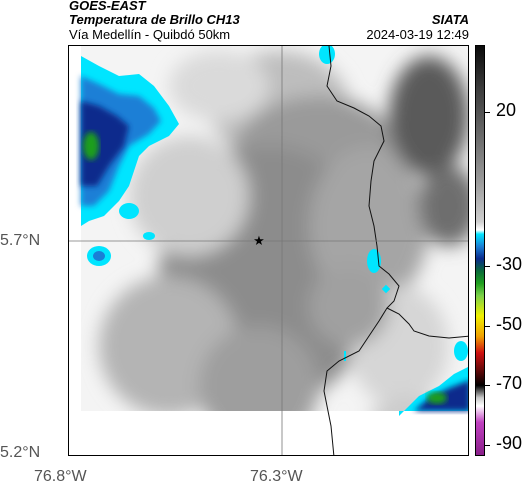 The image size is (526, 491). What do you see at coordinates (20, 452) in the screenshot?
I see `lat-label-5-2: 5.2°N` at bounding box center [20, 452].